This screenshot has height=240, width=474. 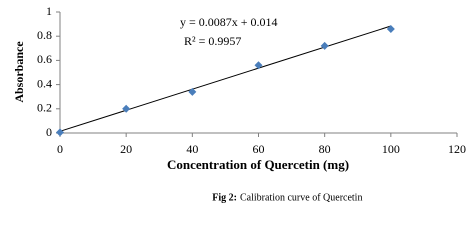 I want to click on y-tick-label: 1, so click(x=49, y=11).